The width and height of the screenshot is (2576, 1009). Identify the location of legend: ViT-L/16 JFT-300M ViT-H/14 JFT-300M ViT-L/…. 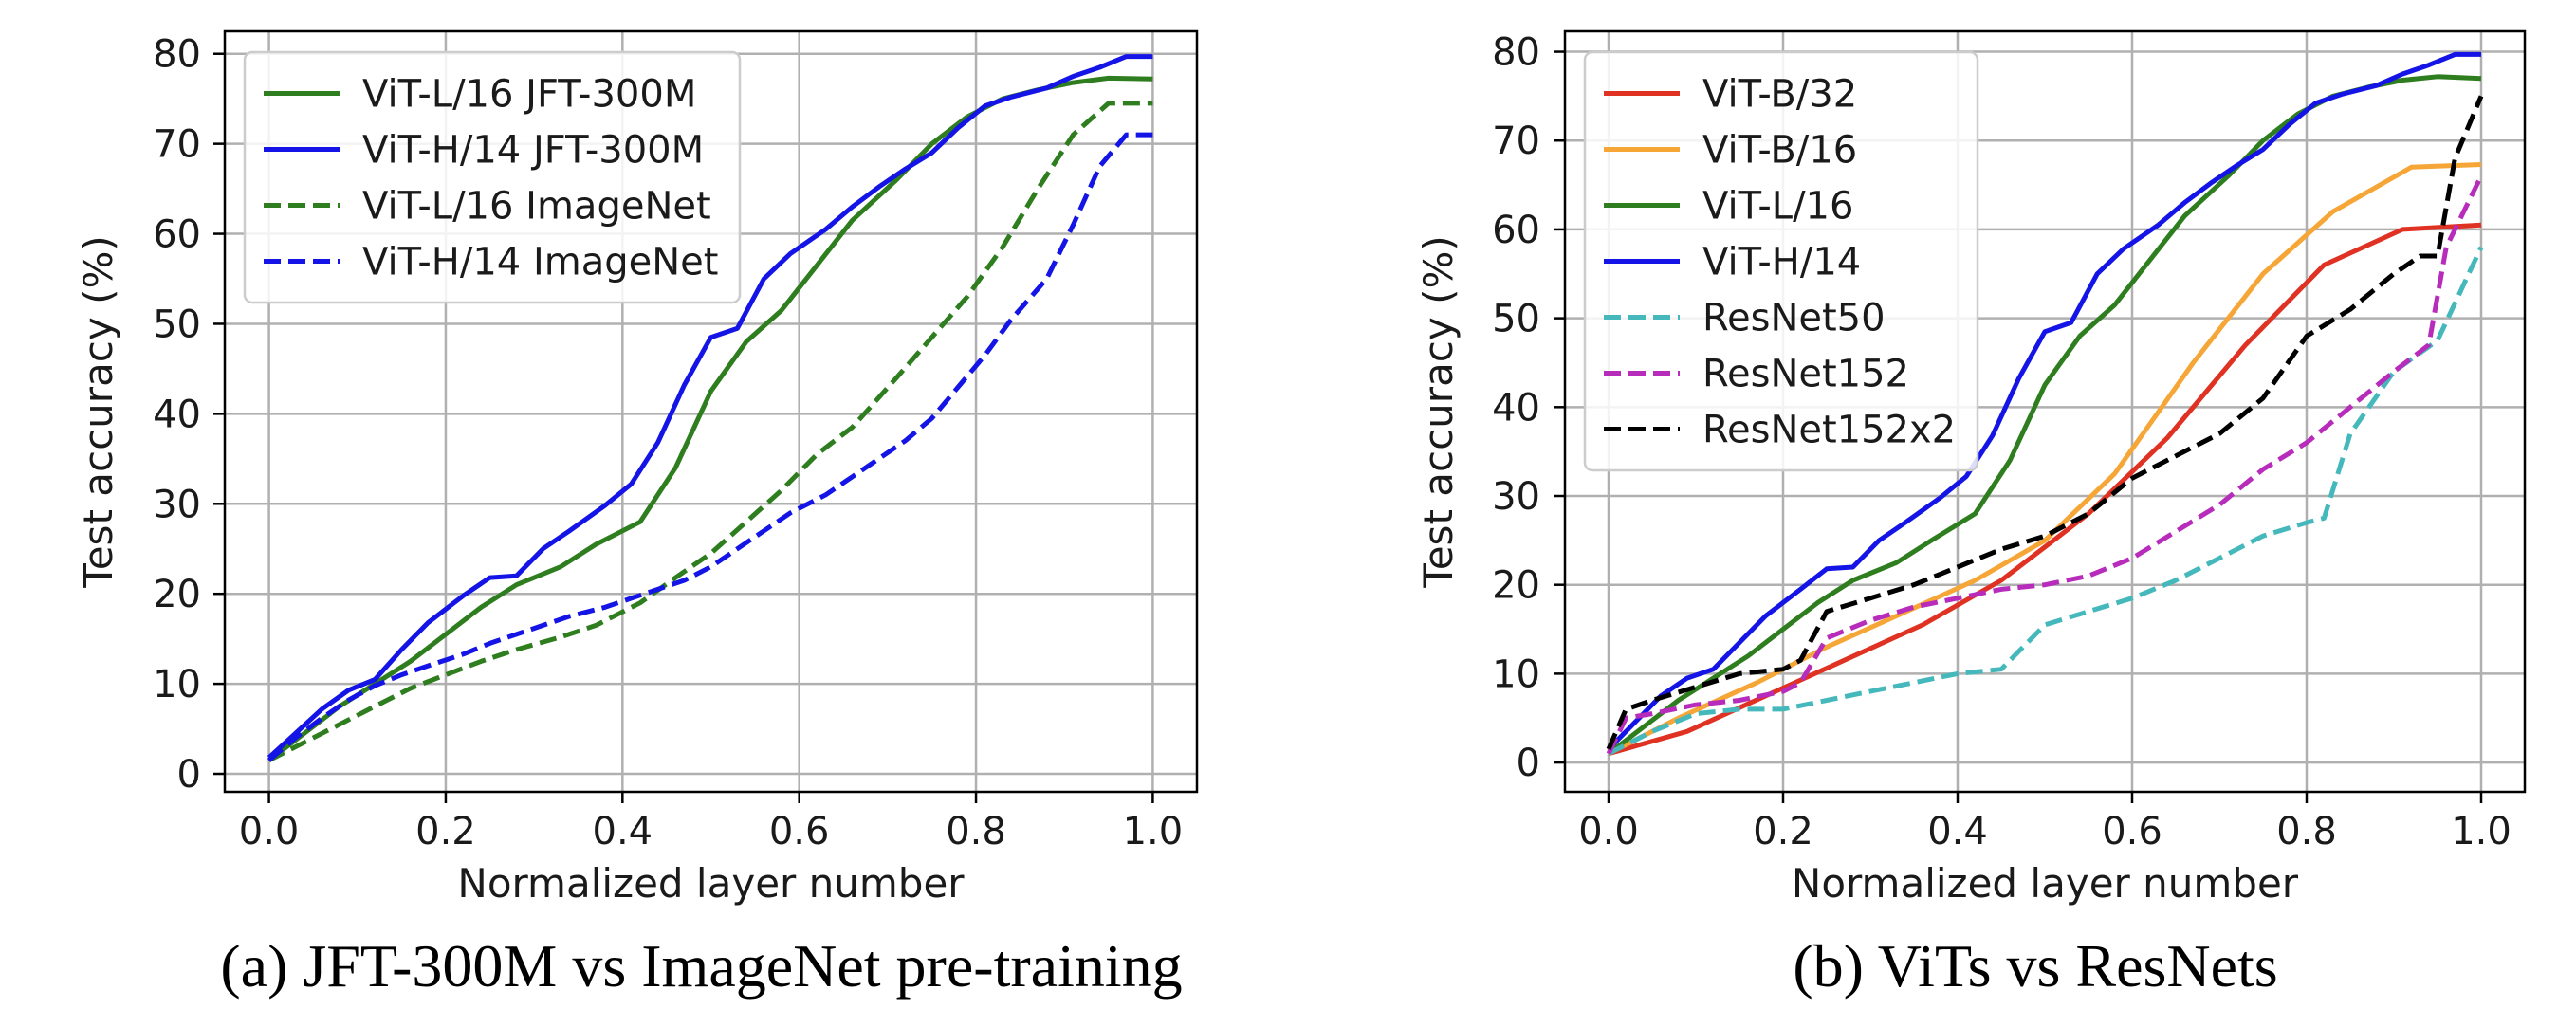
(492, 177).